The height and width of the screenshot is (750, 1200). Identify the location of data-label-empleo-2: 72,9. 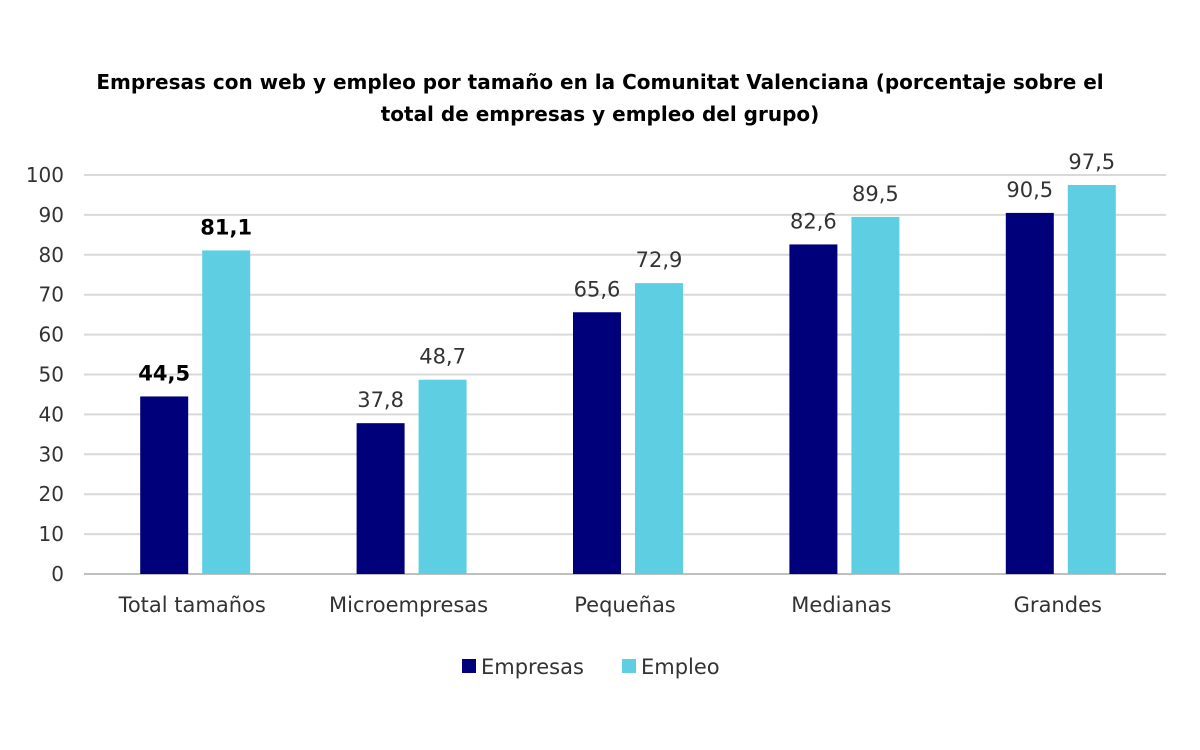
(659, 260).